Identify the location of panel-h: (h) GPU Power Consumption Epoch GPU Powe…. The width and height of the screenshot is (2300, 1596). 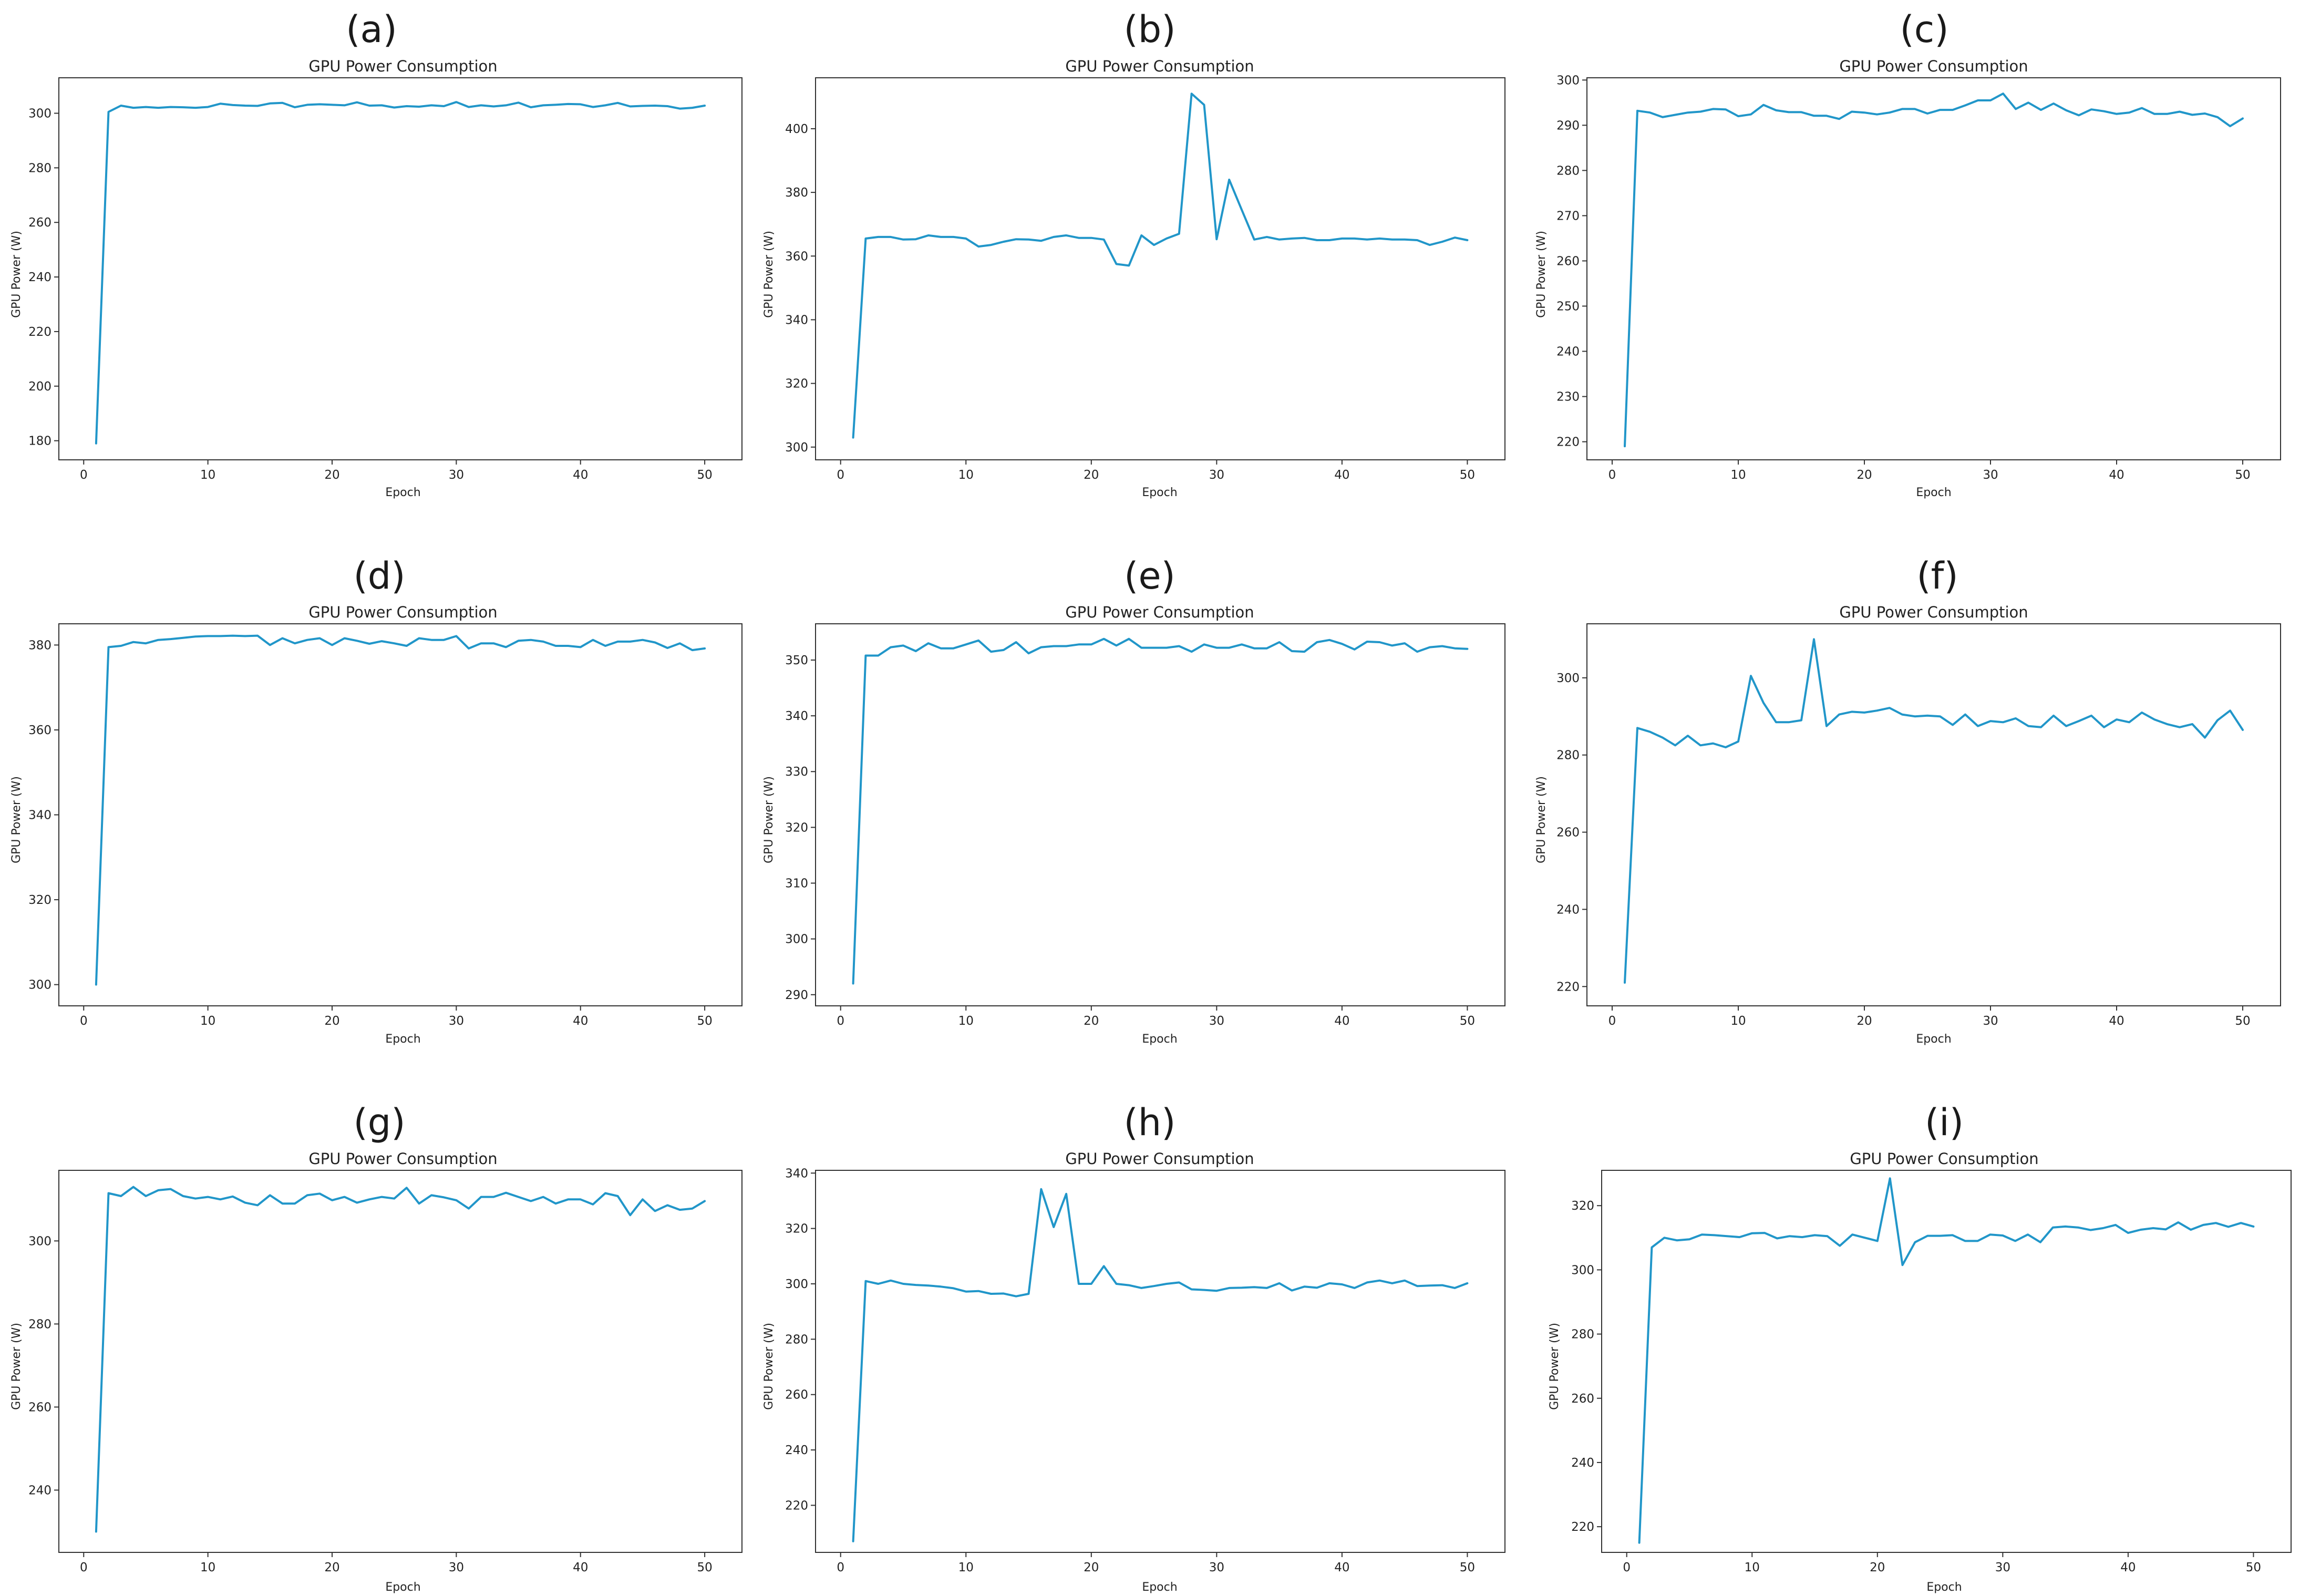
(1134, 1347).